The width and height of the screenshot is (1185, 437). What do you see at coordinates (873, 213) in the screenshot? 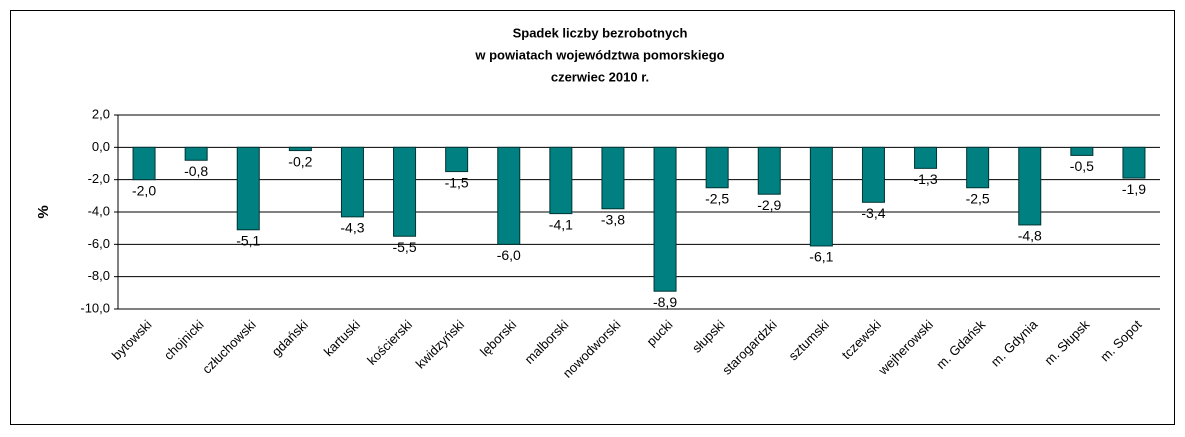
I see `data-label: -3,4` at bounding box center [873, 213].